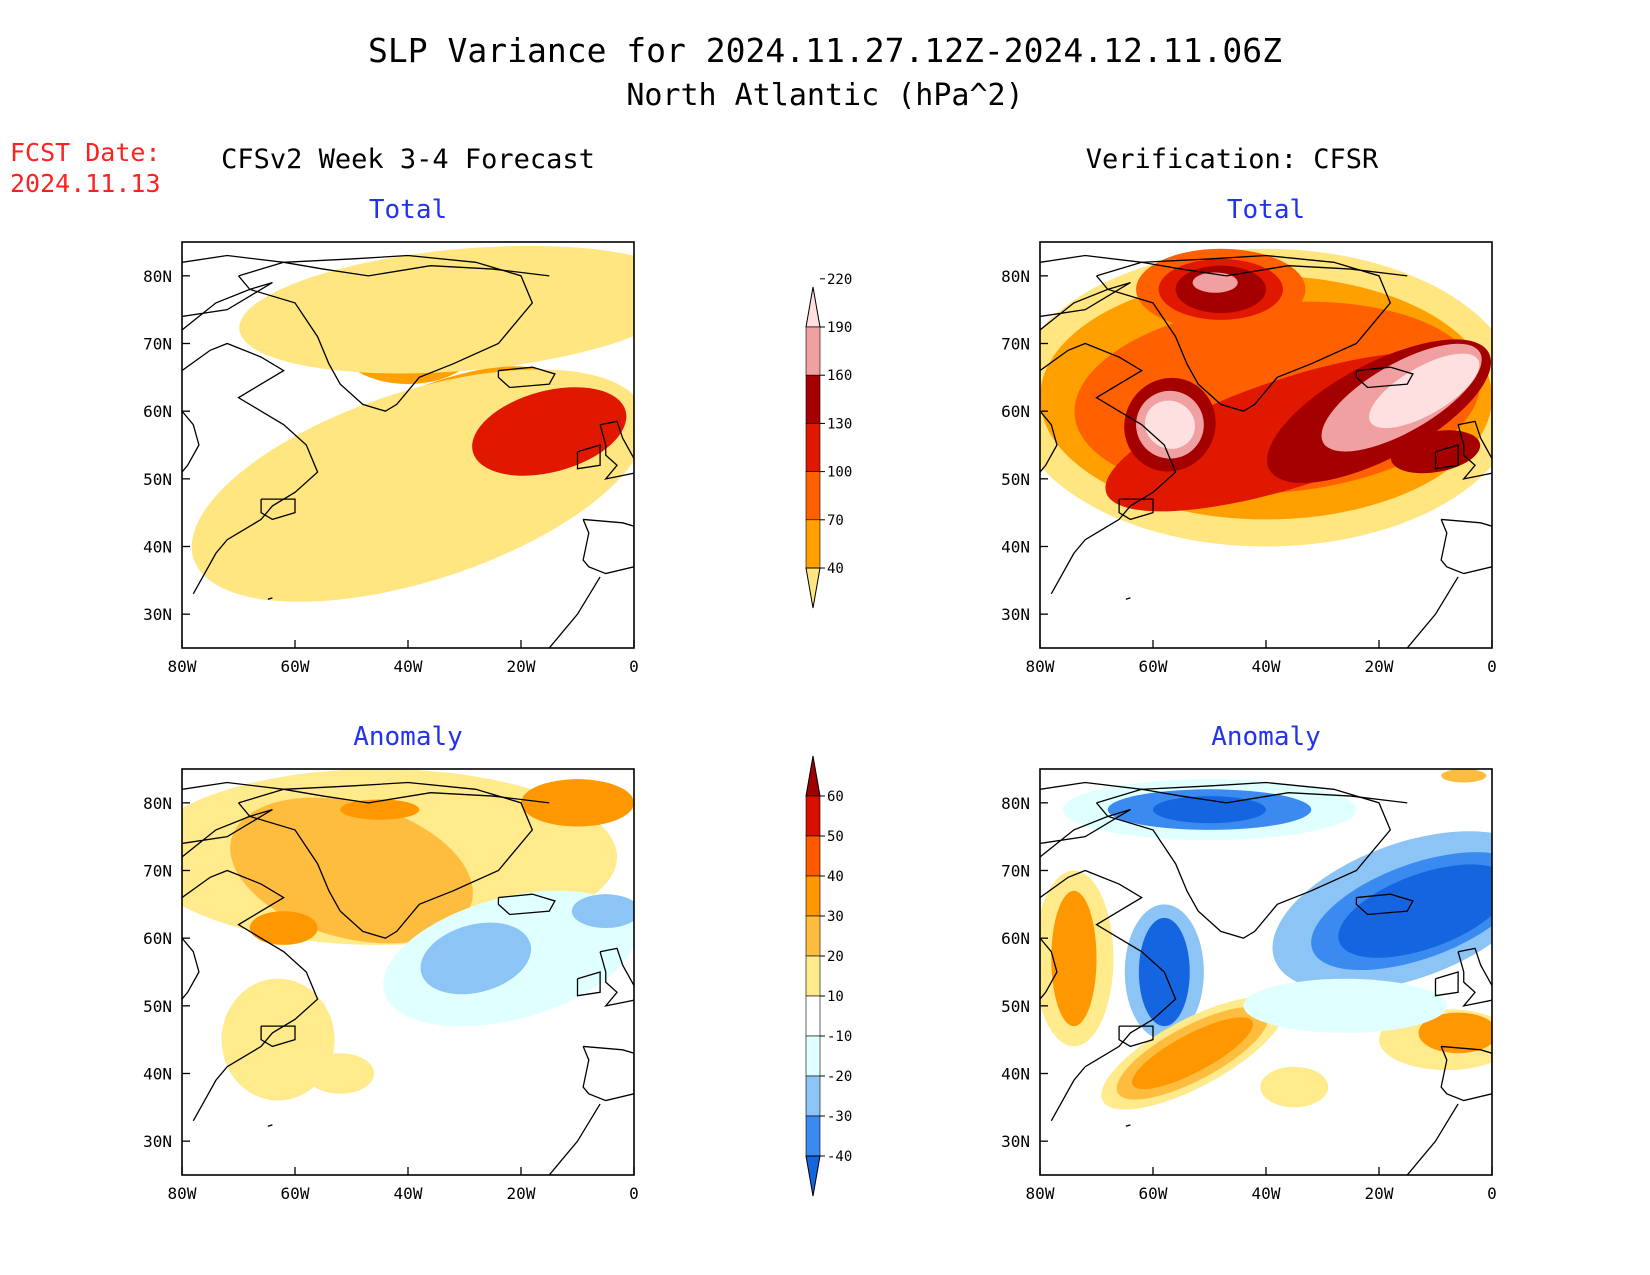 The width and height of the screenshot is (1650, 1275). What do you see at coordinates (835, 877) in the screenshot?
I see `colorbar-label: 40` at bounding box center [835, 877].